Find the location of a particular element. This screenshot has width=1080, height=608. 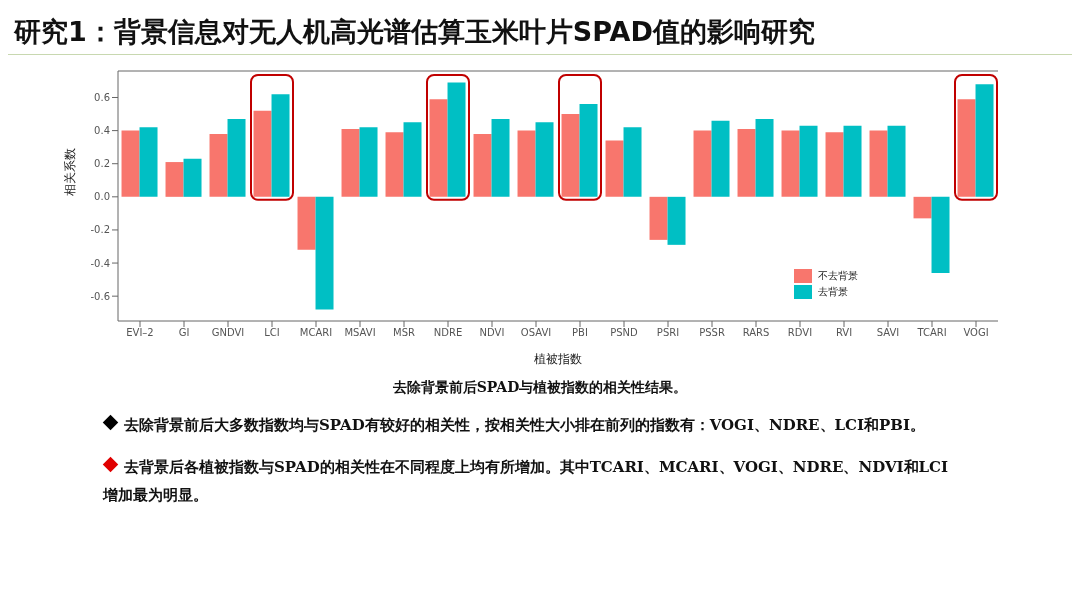

x-tick-label: MSR is located at coordinates (404, 333).